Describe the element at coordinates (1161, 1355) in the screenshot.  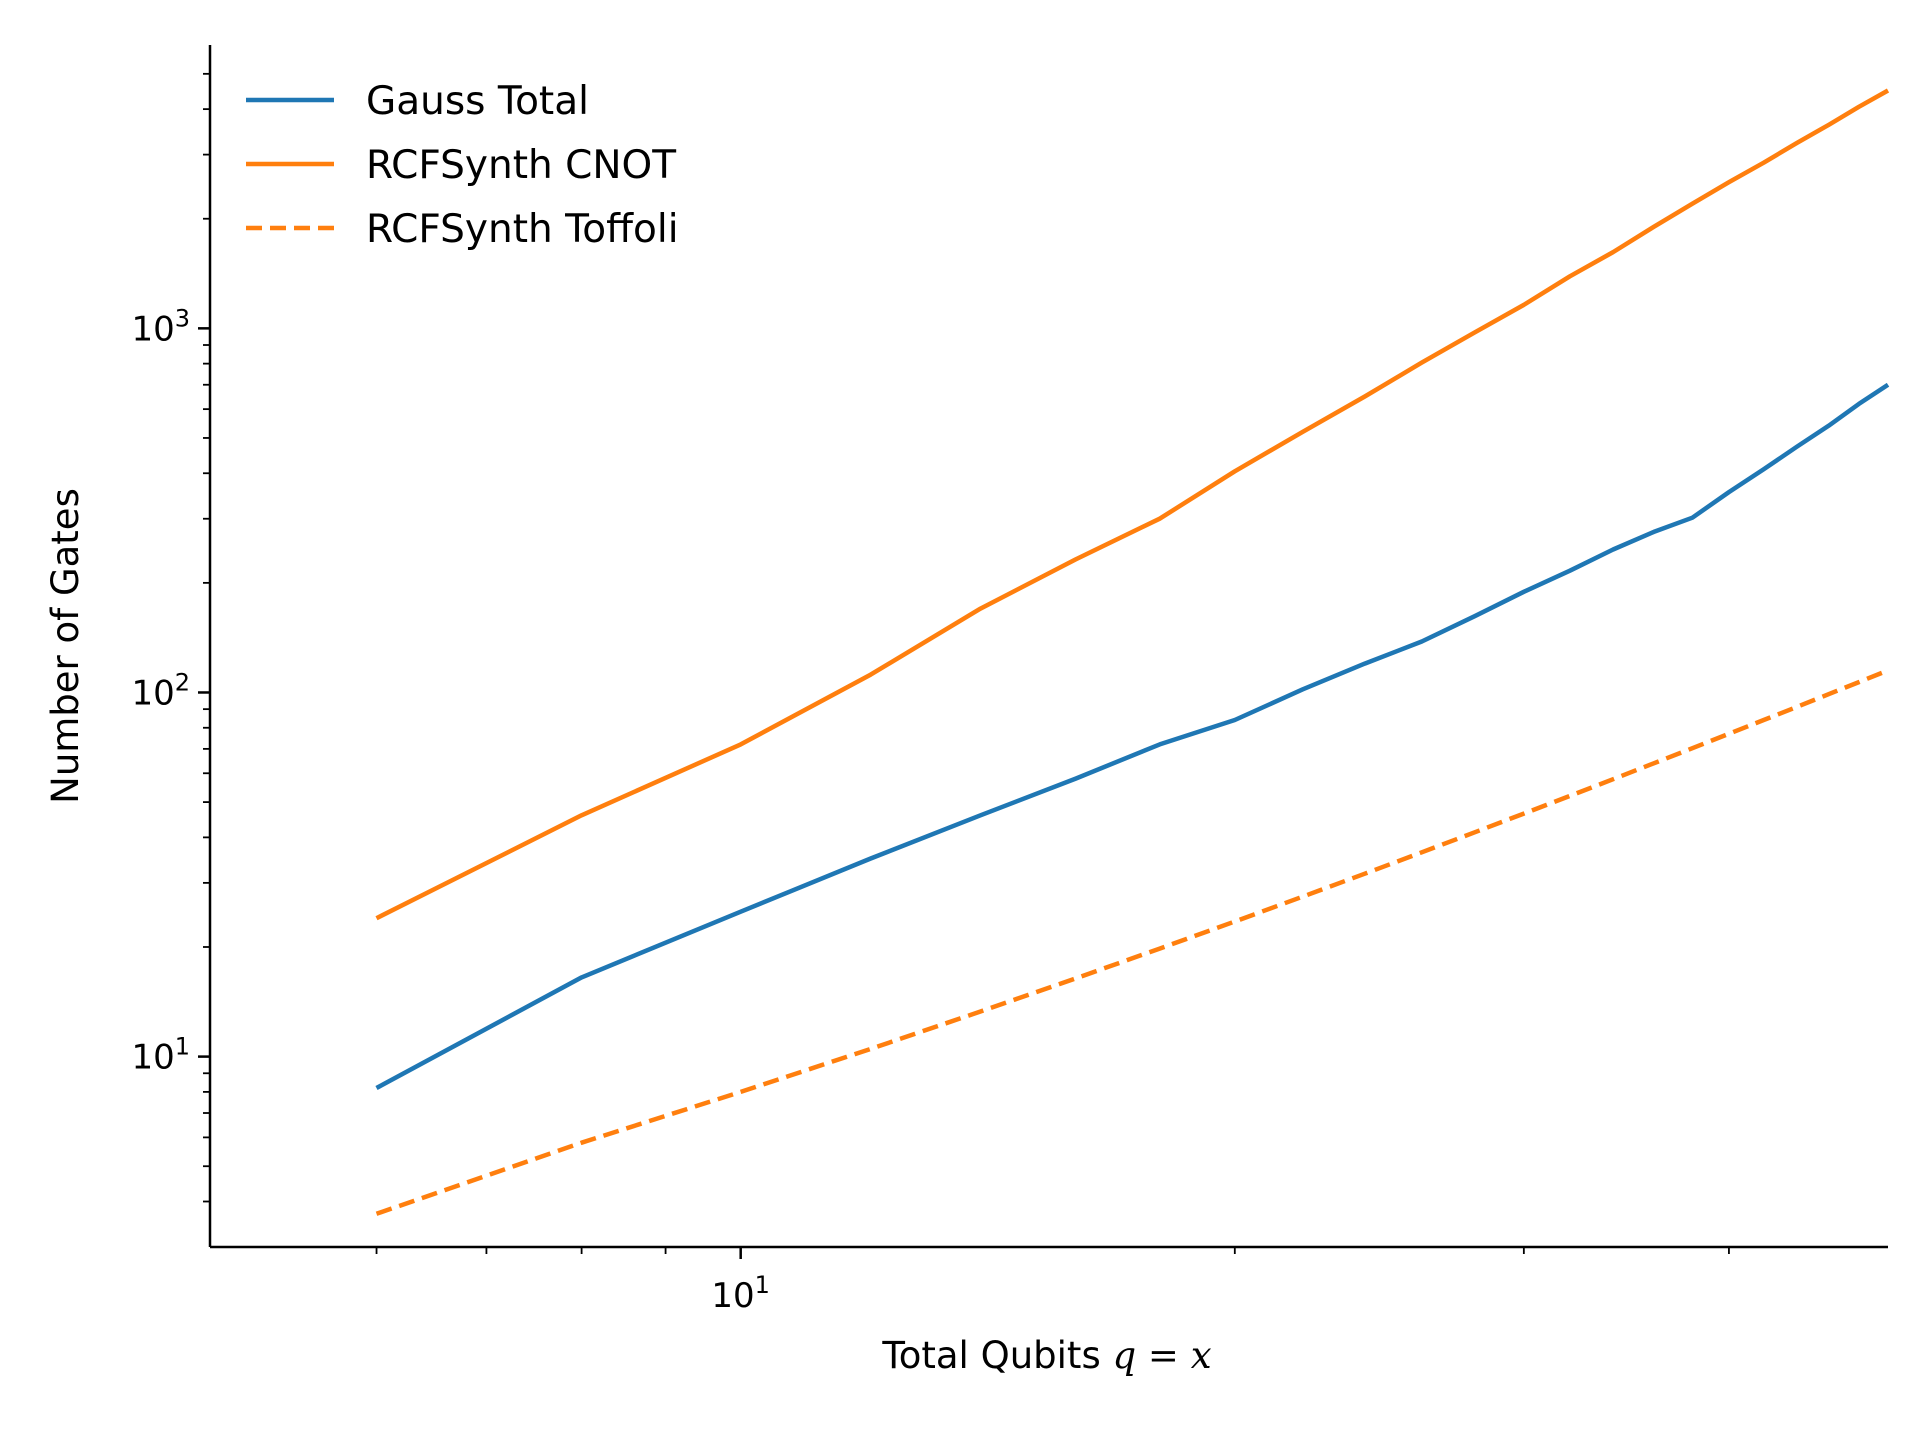
I see `x-axis-label-math: q = x` at that location.